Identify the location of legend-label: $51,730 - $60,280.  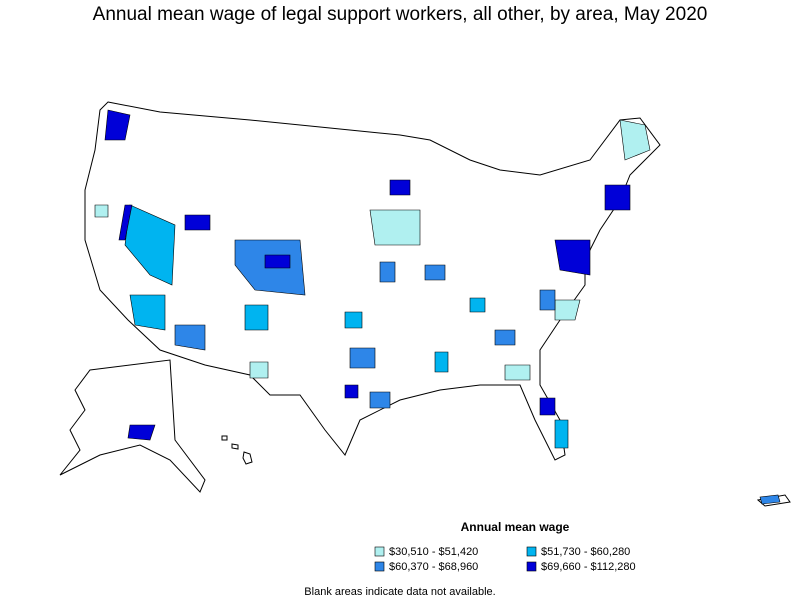
(585, 552).